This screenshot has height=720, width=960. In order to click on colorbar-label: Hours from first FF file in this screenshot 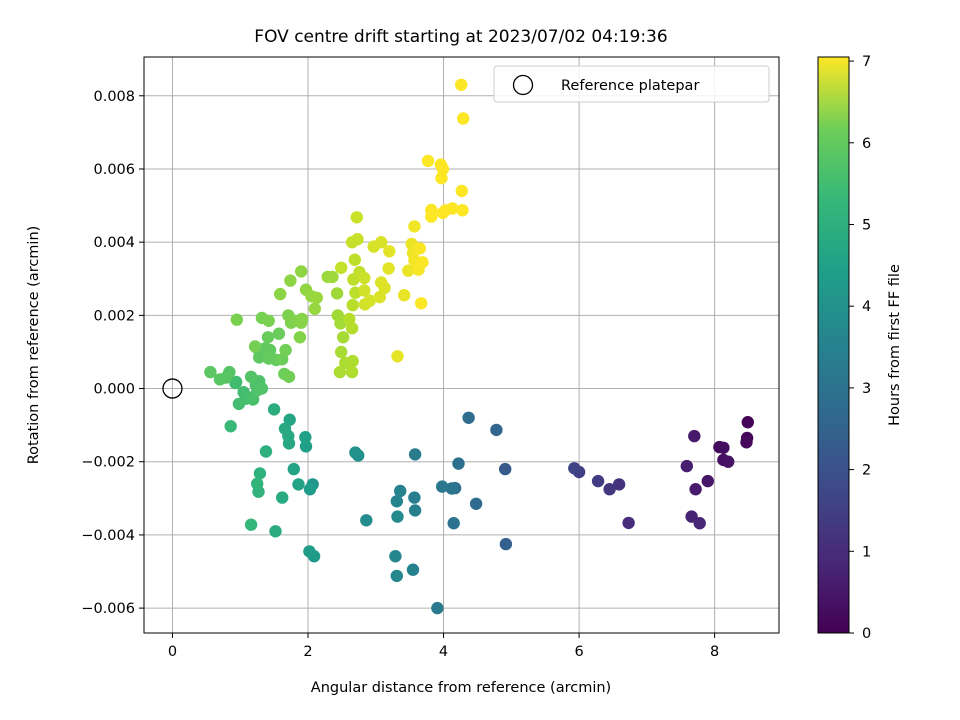, I will do `click(895, 345)`.